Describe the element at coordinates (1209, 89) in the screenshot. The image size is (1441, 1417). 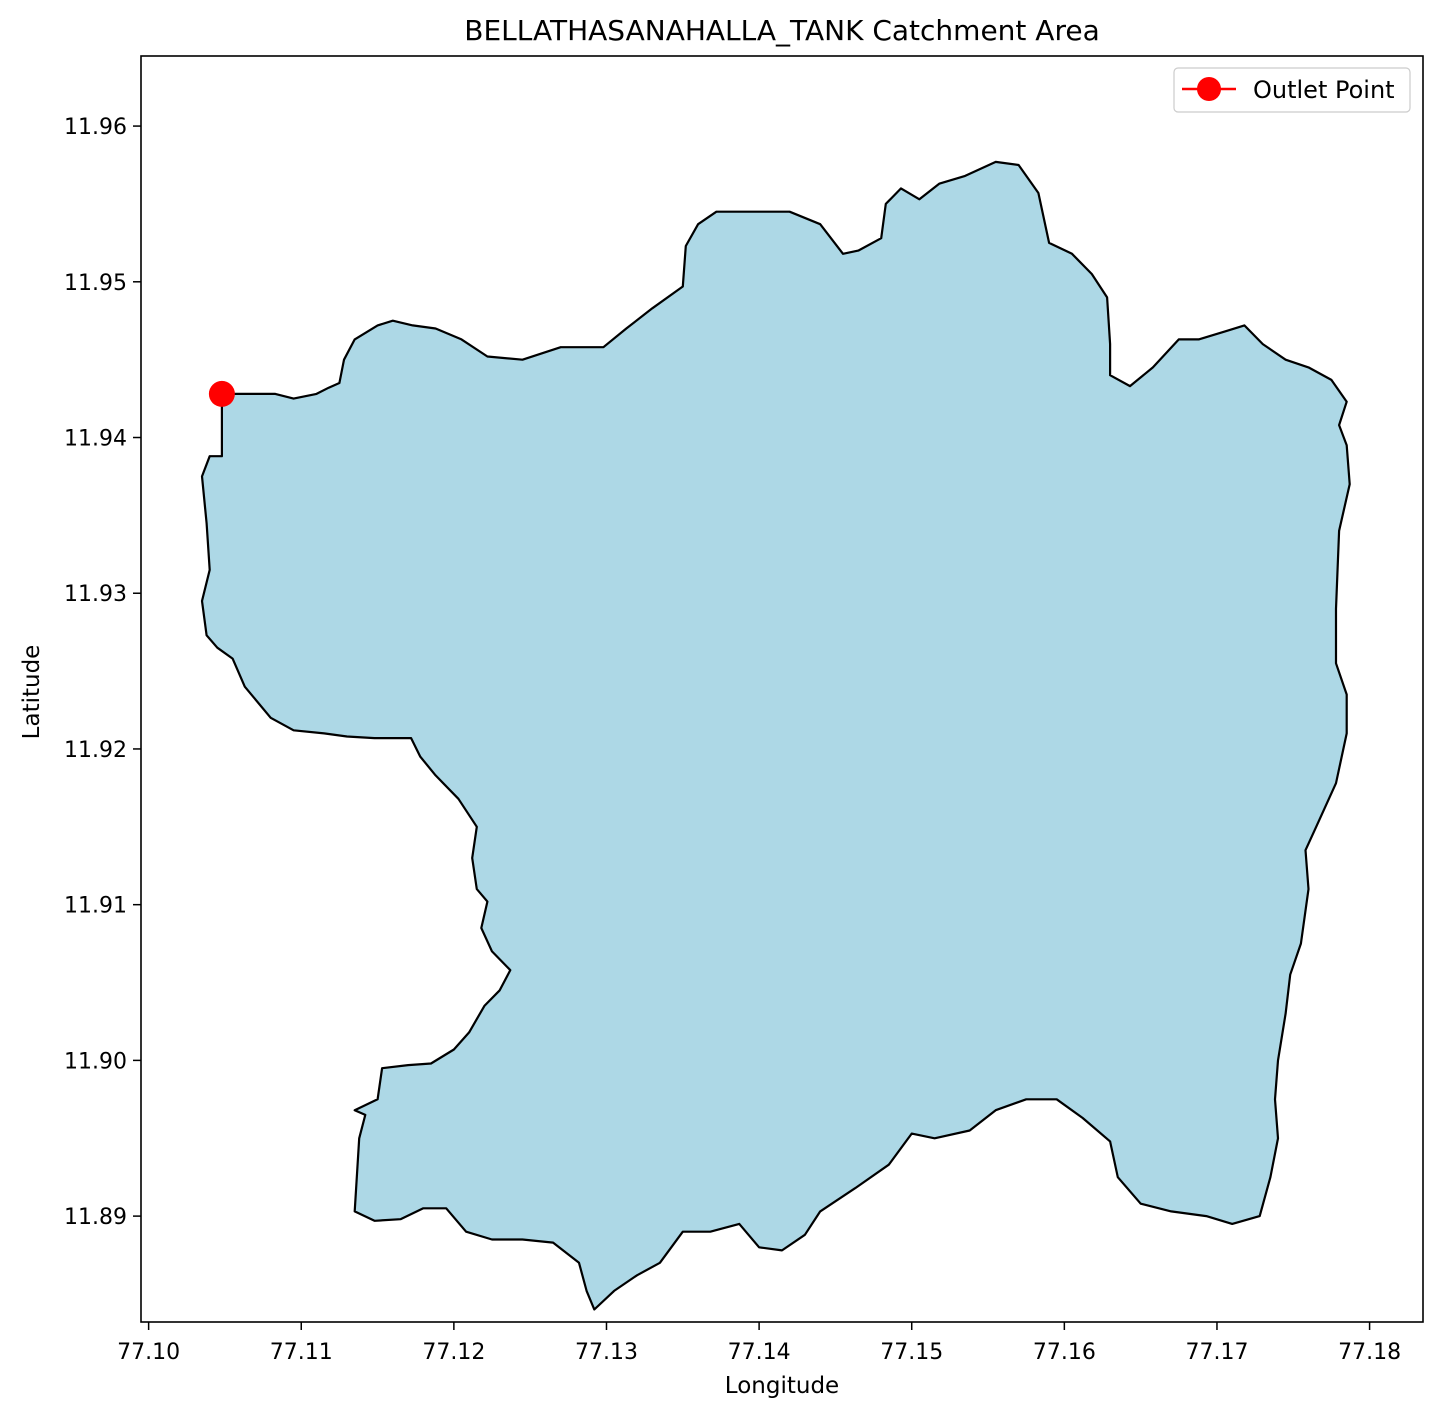
I see `legend-marker-icon` at that location.